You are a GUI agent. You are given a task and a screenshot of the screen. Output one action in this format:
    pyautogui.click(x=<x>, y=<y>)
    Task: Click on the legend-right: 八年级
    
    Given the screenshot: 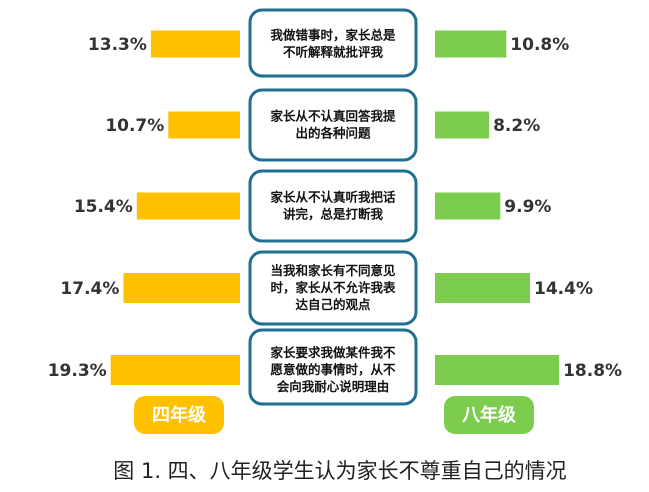 What is the action you would take?
    pyautogui.click(x=489, y=415)
    